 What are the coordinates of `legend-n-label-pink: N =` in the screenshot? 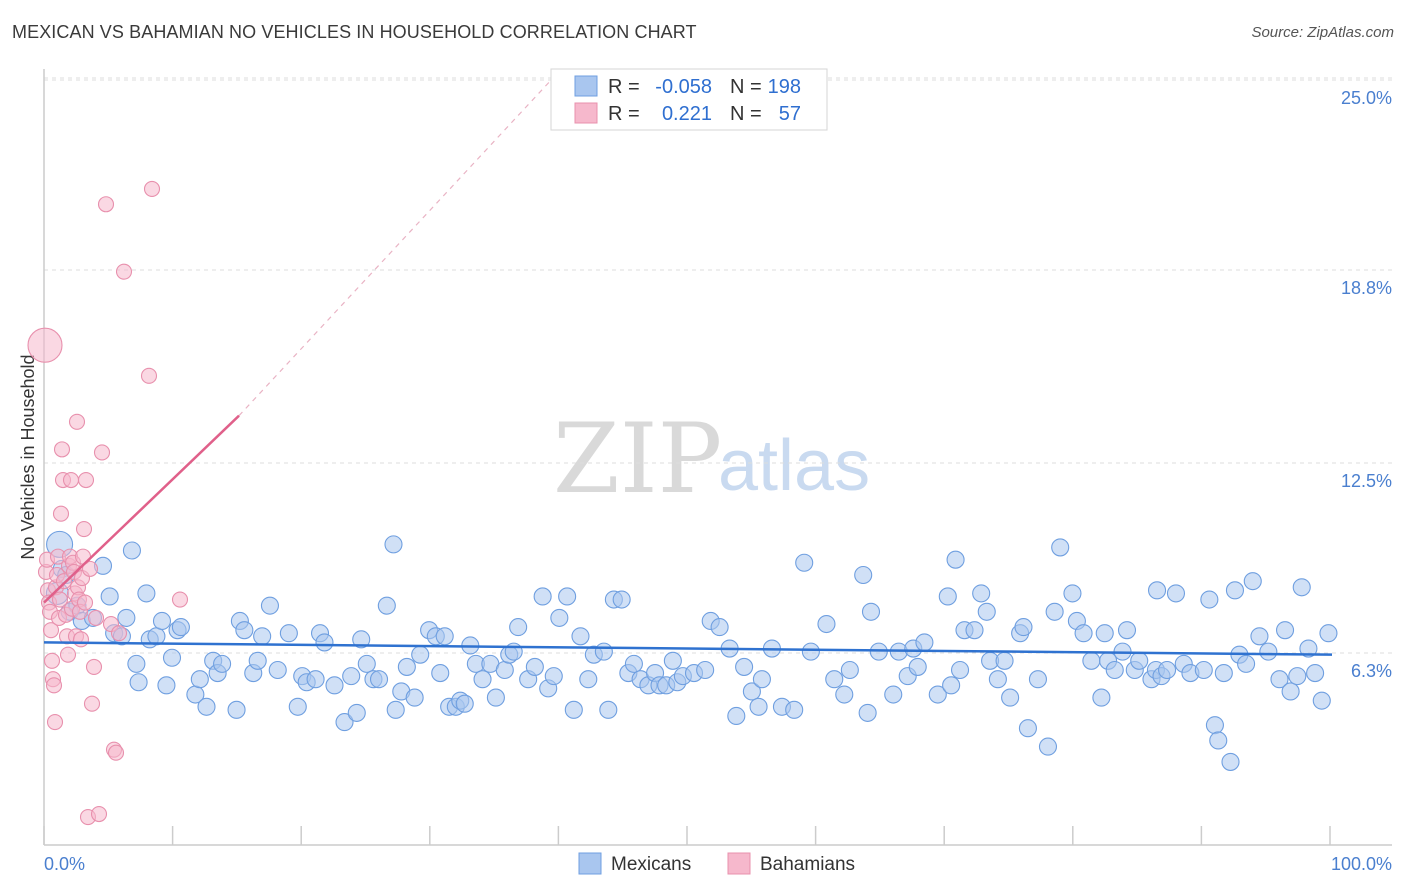 It's located at (746, 114).